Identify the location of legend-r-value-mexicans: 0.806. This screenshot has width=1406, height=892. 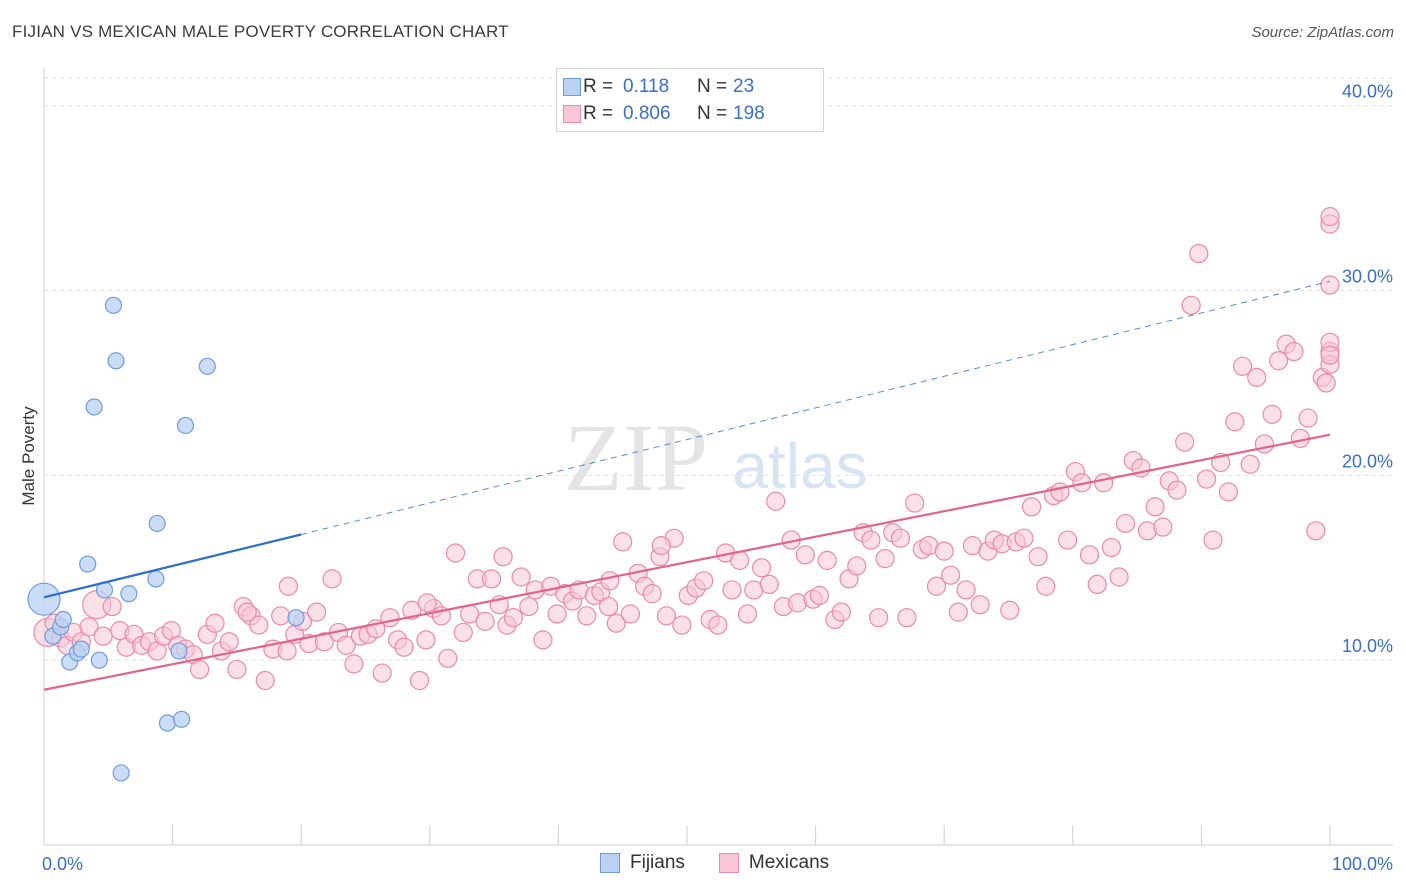
(647, 113).